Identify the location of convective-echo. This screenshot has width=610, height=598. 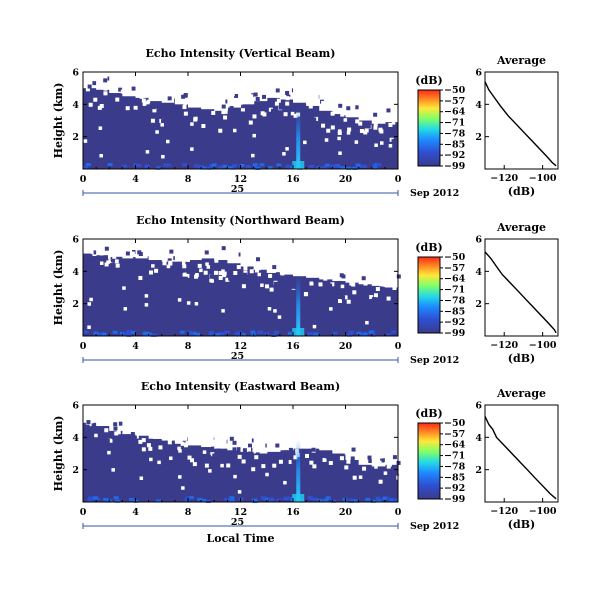
(298, 305).